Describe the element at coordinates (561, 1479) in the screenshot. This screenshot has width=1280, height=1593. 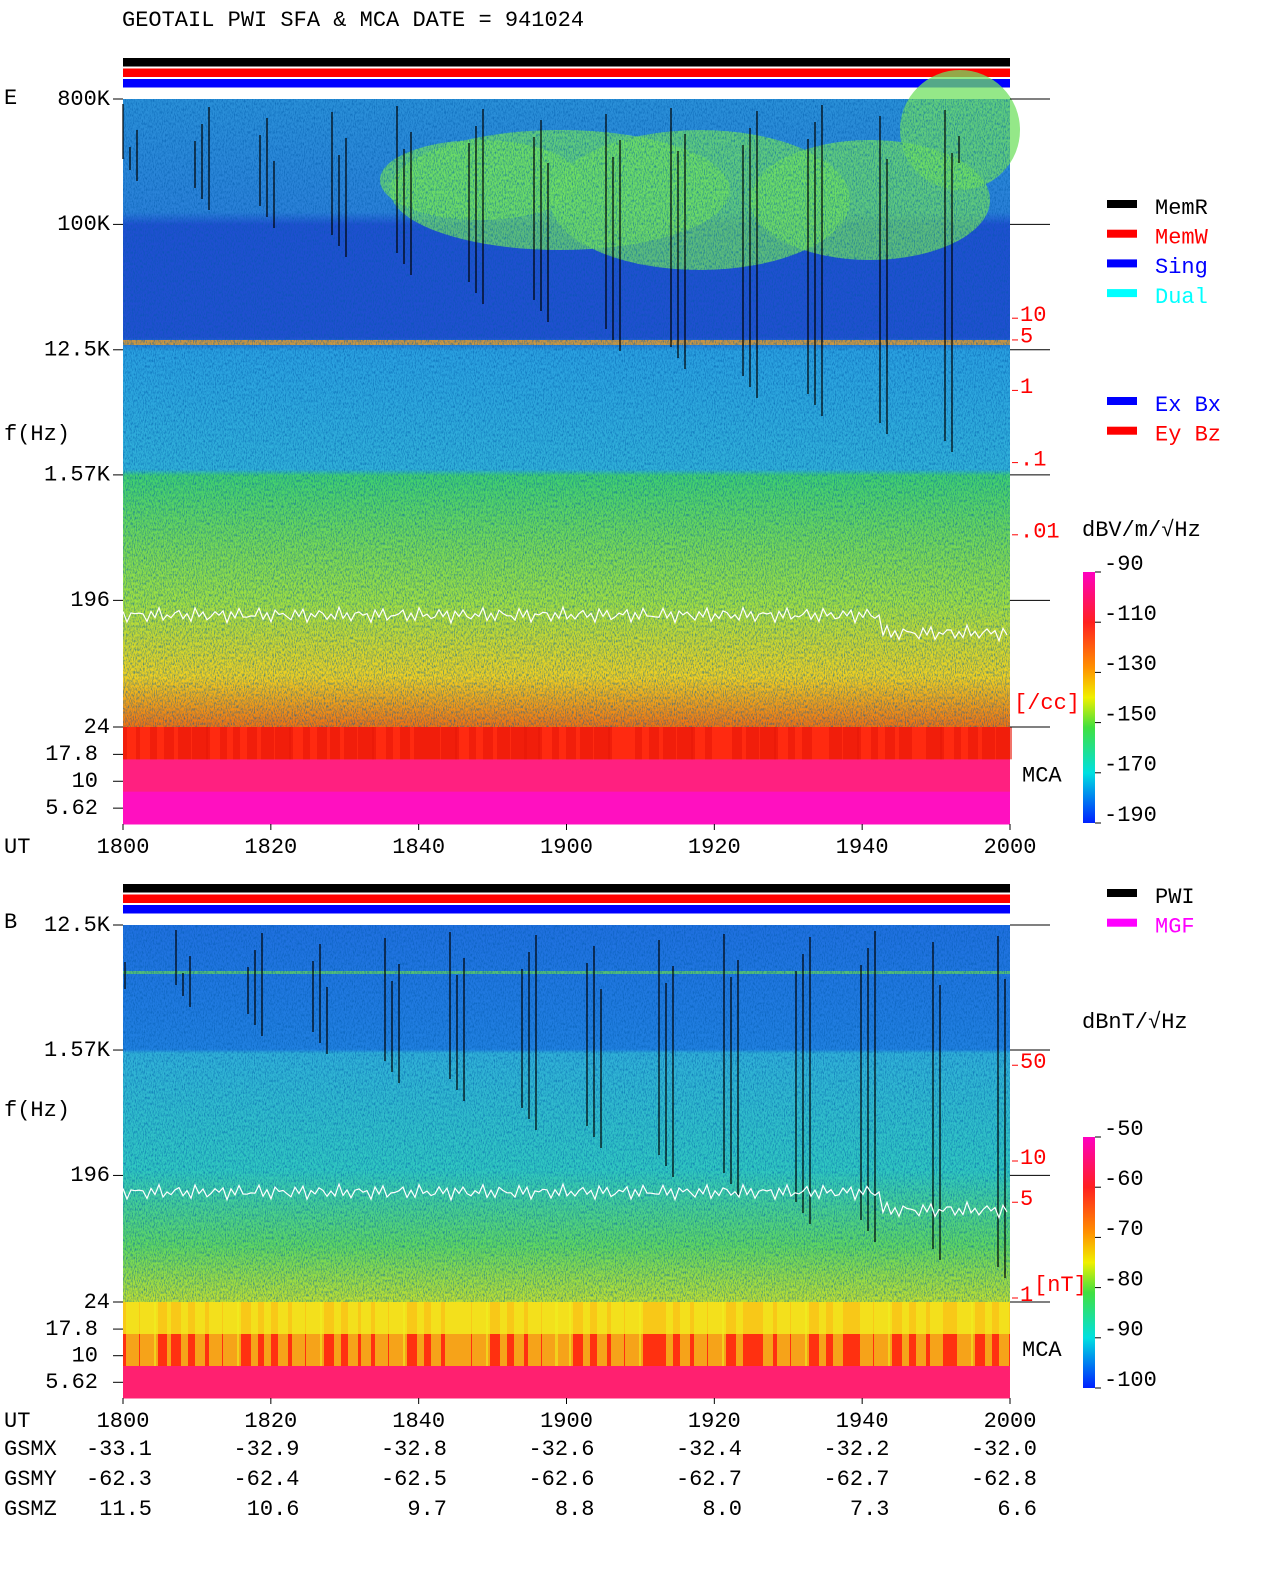
I see `orbit-value: -62.6` at that location.